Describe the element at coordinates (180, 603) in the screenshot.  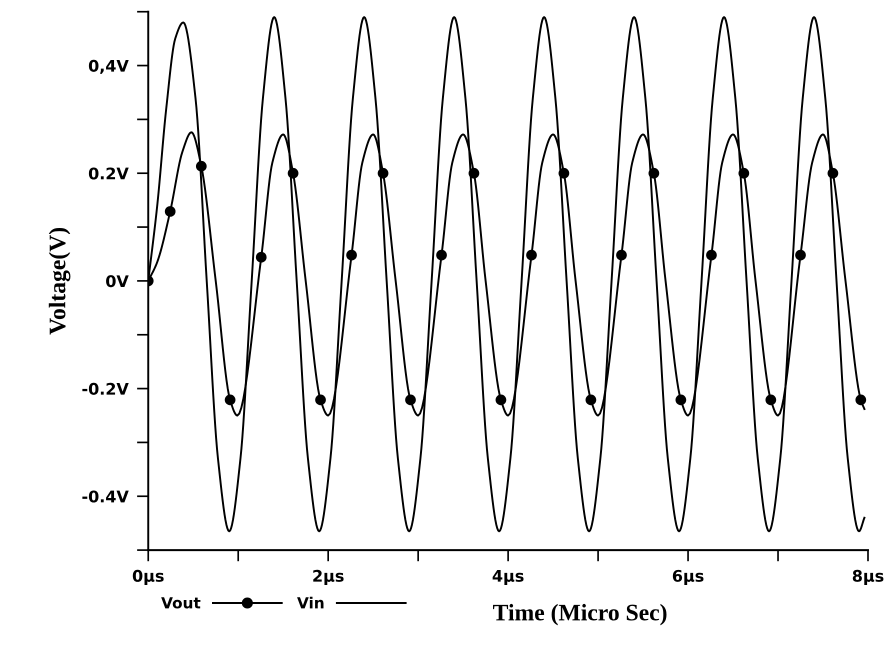
I see `legend-label: Vout` at that location.